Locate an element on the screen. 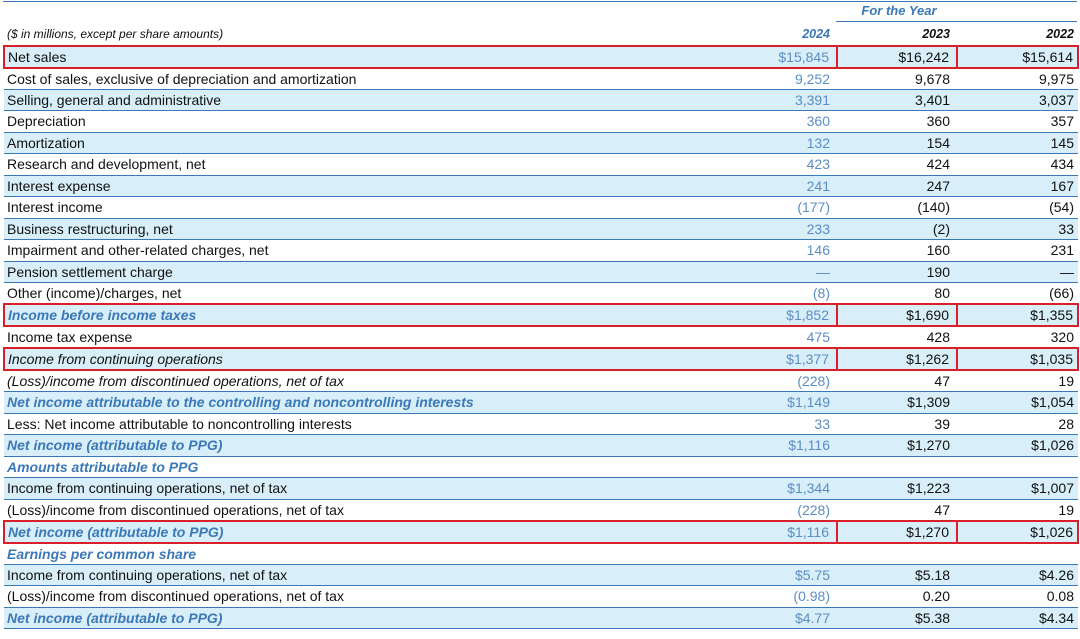  table-row: Net sales $15,845 $16,242 $15,614 is located at coordinates (541, 56).